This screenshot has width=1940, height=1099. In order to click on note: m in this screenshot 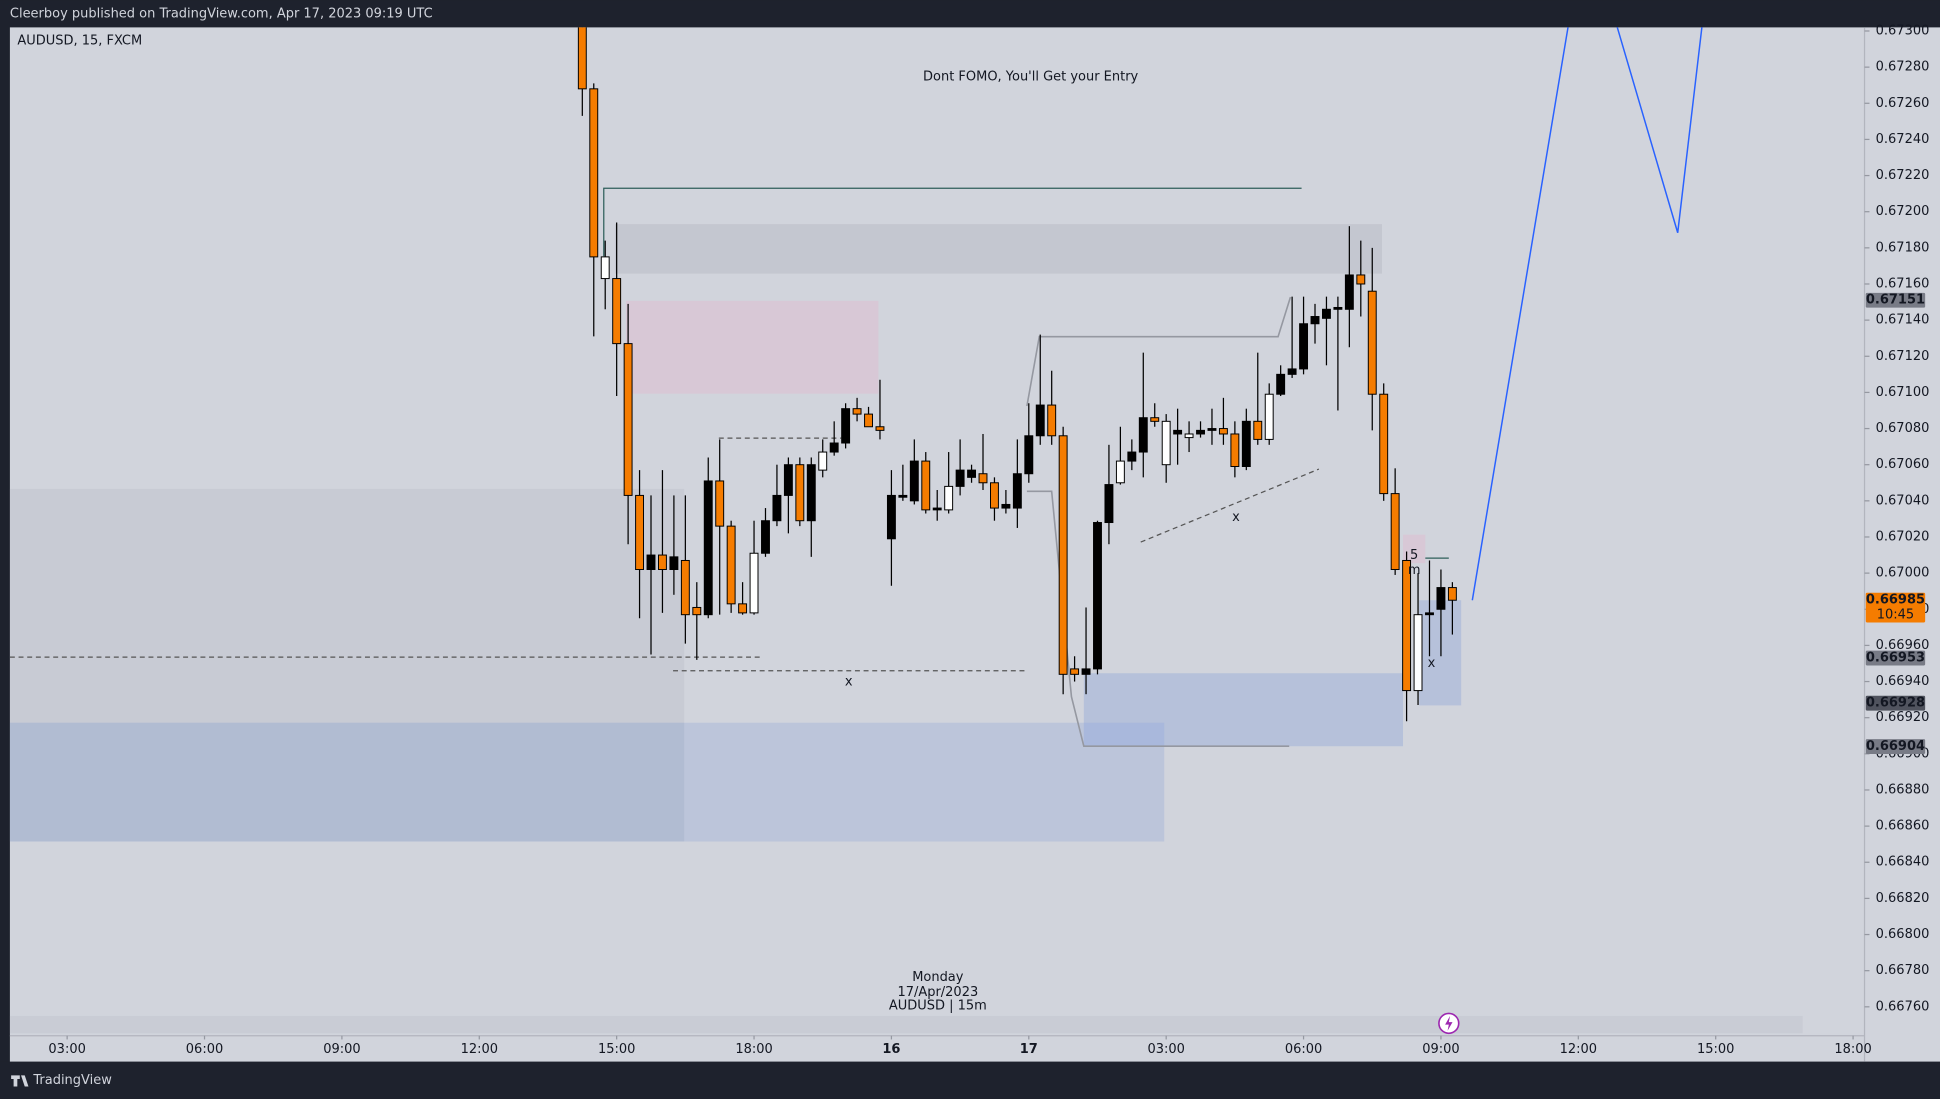, I will do `click(1414, 570)`.